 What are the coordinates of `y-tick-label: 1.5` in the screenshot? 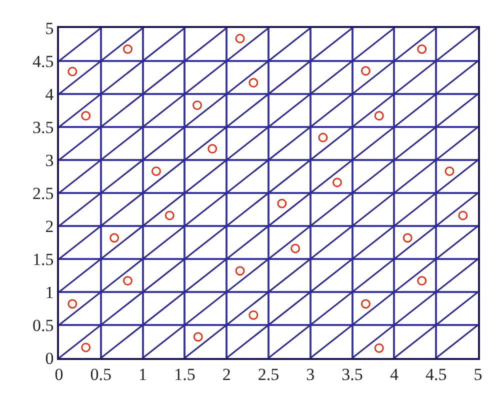 It's located at (43, 259).